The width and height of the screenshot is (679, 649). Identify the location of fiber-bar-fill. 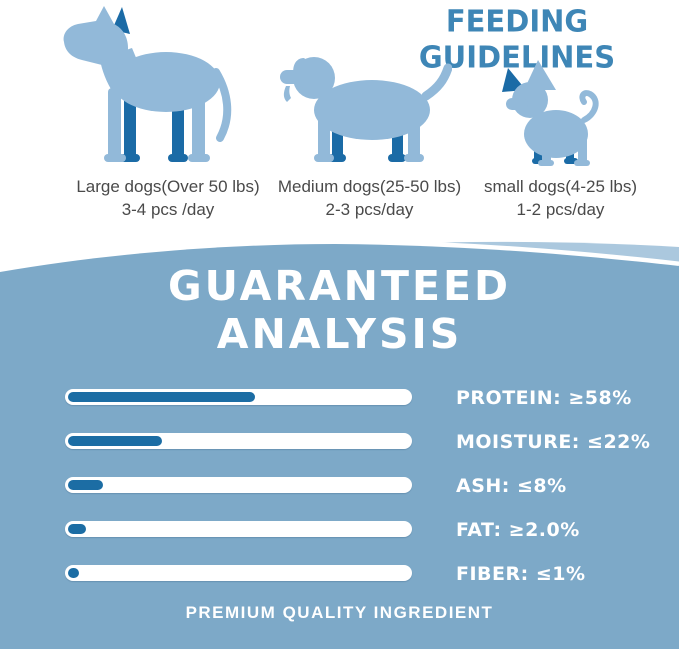
(74, 573).